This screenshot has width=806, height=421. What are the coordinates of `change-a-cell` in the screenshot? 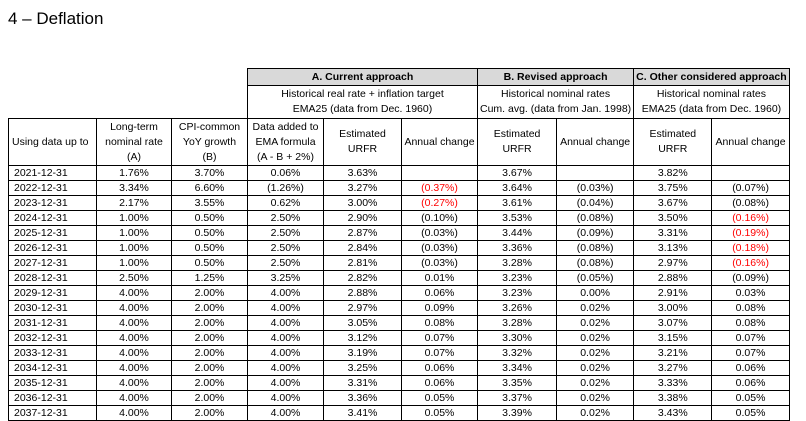 It's located at (439, 173).